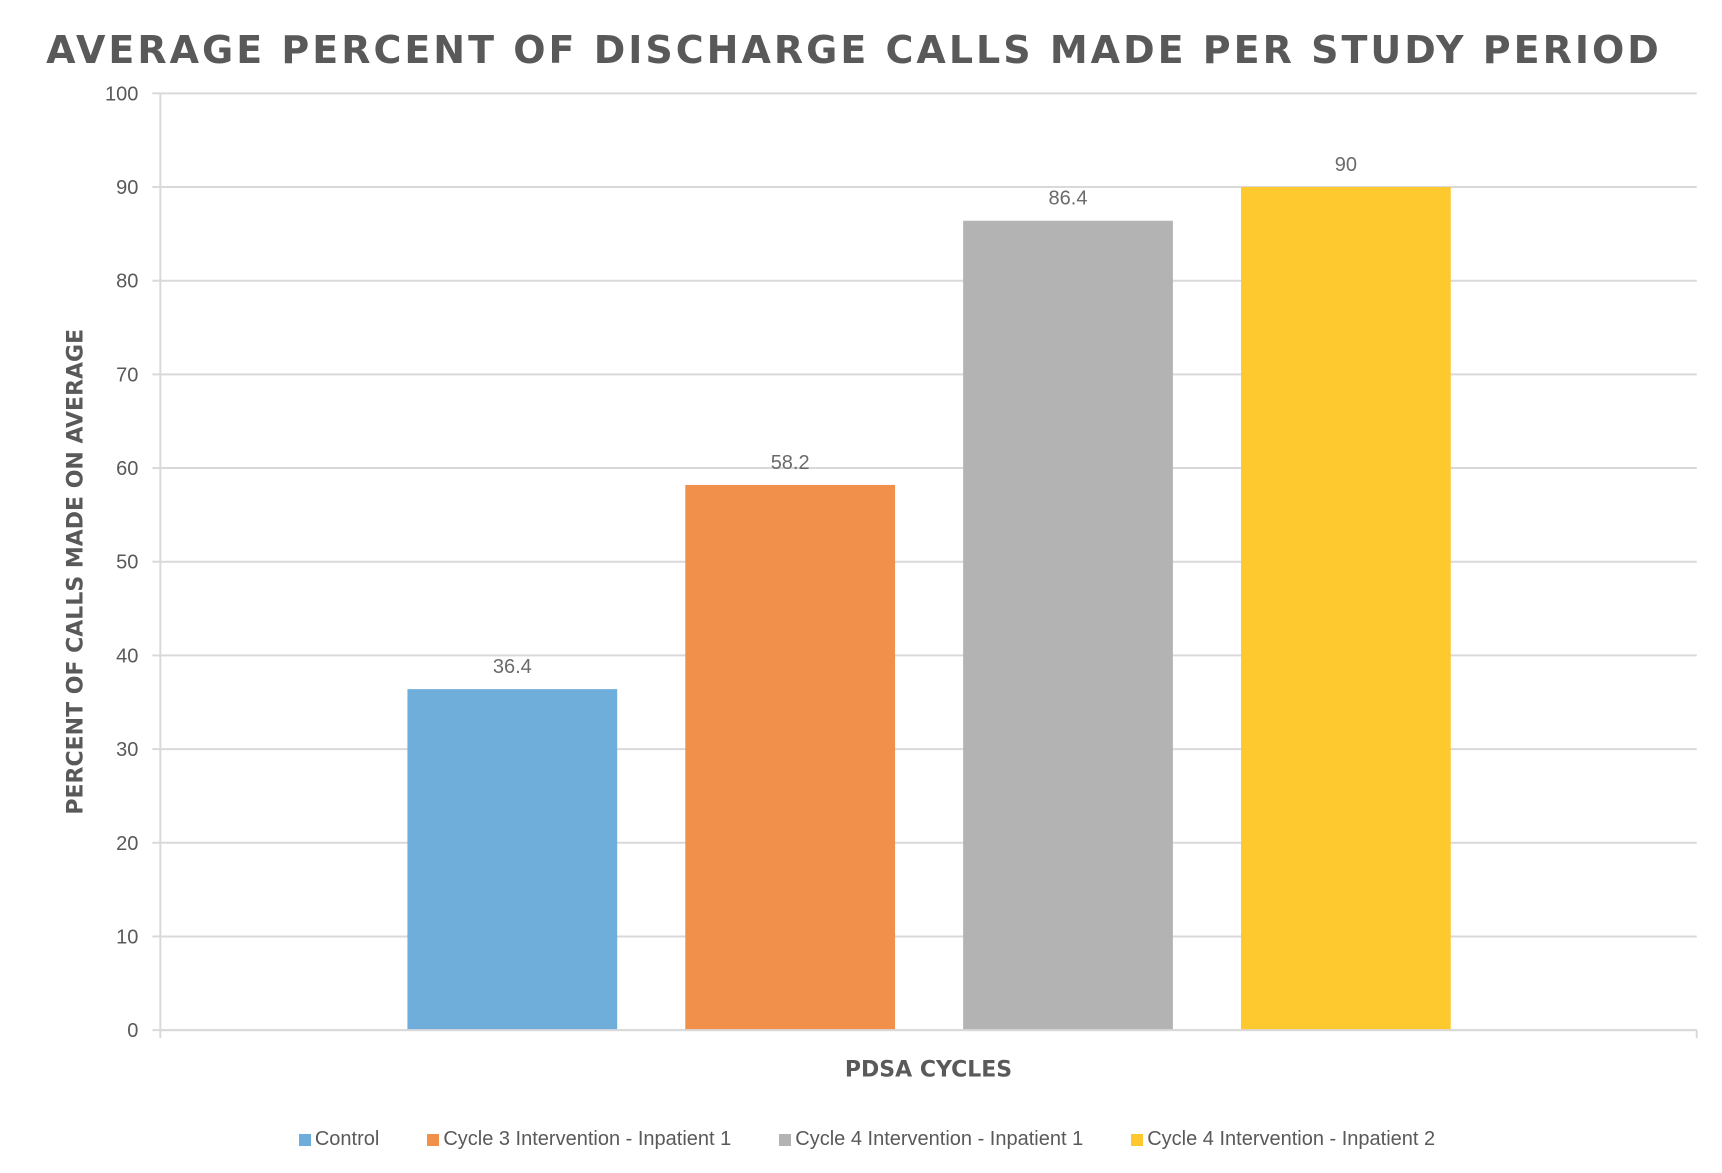 The height and width of the screenshot is (1173, 1722). I want to click on y-tick-label: 10, so click(127, 937).